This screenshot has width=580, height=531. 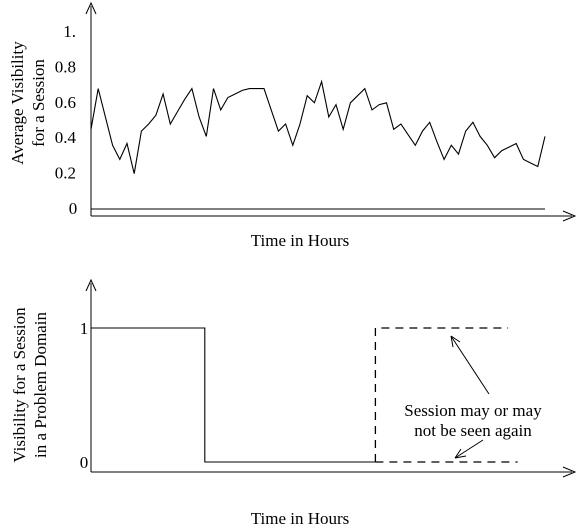 What do you see at coordinates (569, 472) in the screenshot?
I see `bottom-x-axis-arrowhead` at bounding box center [569, 472].